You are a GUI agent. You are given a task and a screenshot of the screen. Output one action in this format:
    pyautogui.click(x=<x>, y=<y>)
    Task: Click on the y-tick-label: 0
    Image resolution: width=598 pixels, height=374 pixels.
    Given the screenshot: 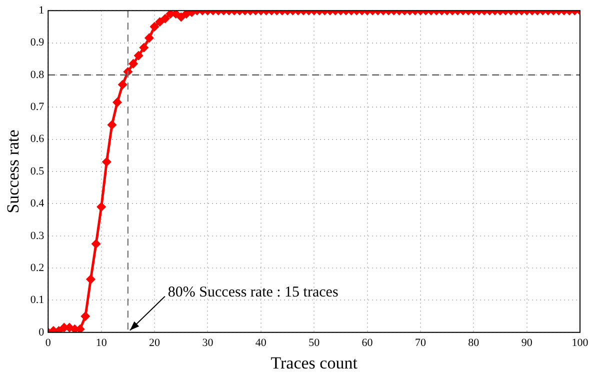 What is the action you would take?
    pyautogui.click(x=41, y=332)
    